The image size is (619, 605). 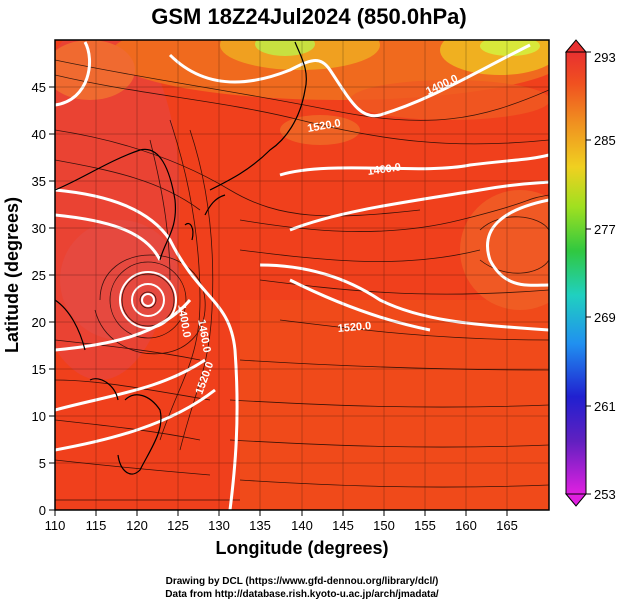 What do you see at coordinates (39, 87) in the screenshot?
I see `y-tick-label: 45` at bounding box center [39, 87].